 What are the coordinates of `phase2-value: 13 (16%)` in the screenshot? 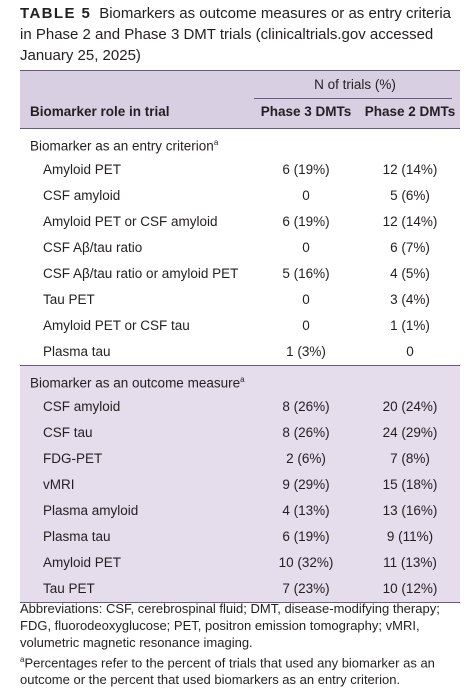 It's located at (410, 510).